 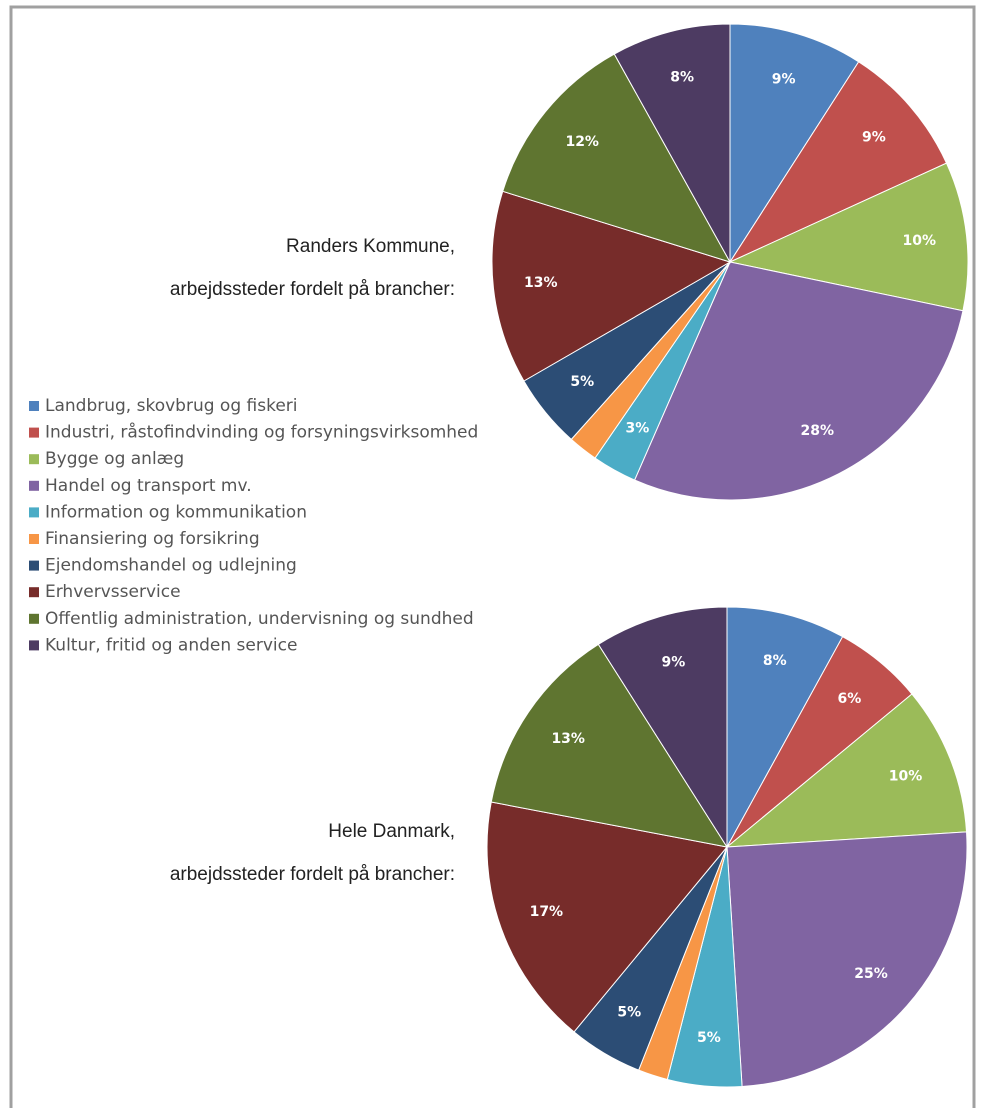 I want to click on legend-label: Information og kommunikation, so click(x=176, y=512).